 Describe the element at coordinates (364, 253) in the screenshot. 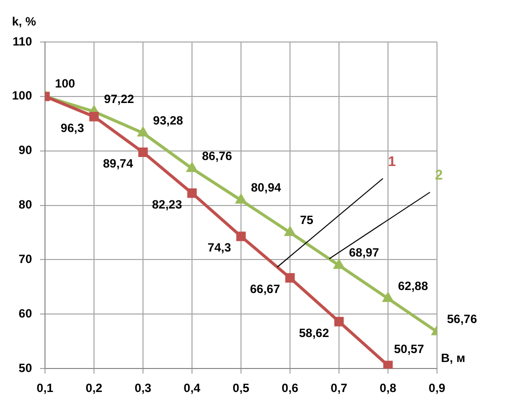

I see `data-label: 68,97` at that location.